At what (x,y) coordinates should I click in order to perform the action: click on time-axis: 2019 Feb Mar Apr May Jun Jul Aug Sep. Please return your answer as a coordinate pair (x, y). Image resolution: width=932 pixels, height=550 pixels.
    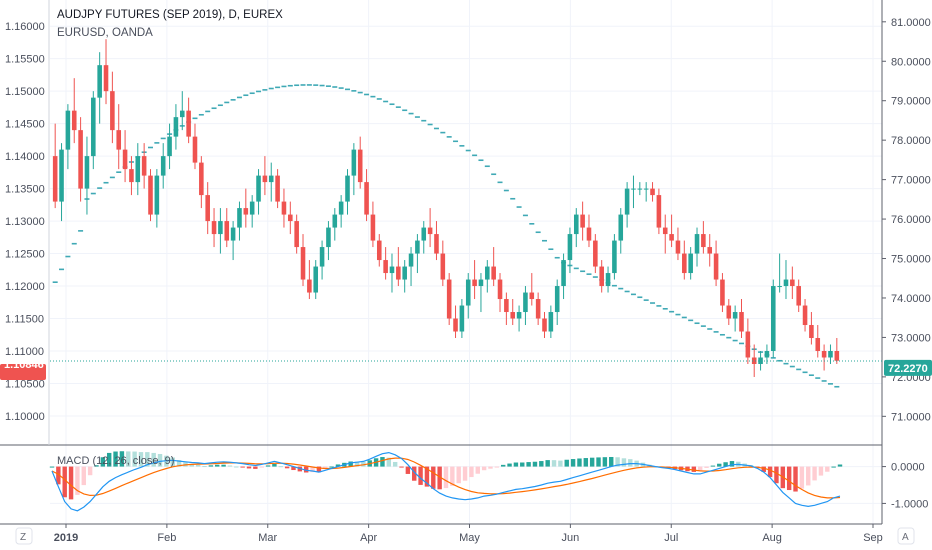
    Looking at the image, I should click on (468, 534).